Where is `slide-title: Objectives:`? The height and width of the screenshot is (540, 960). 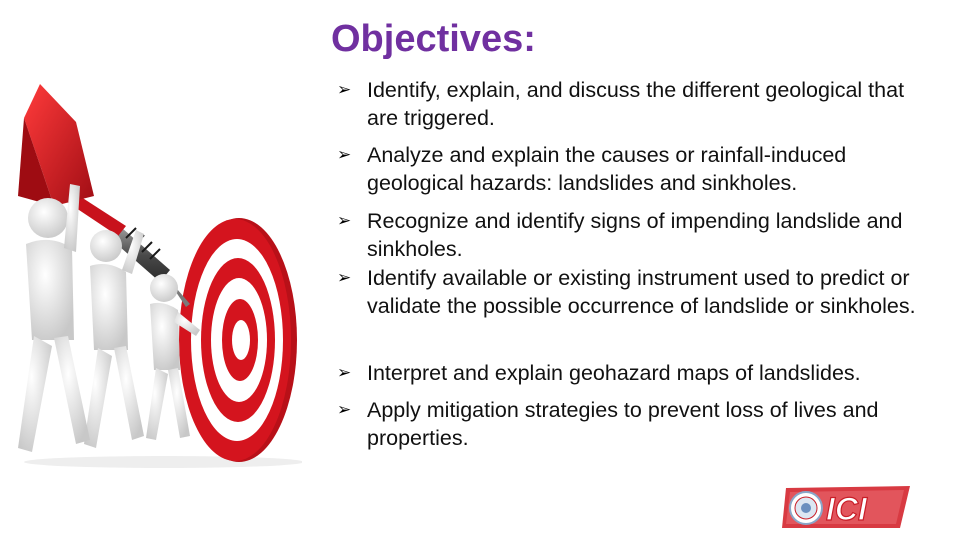
slide-title: Objectives: is located at coordinates (433, 39).